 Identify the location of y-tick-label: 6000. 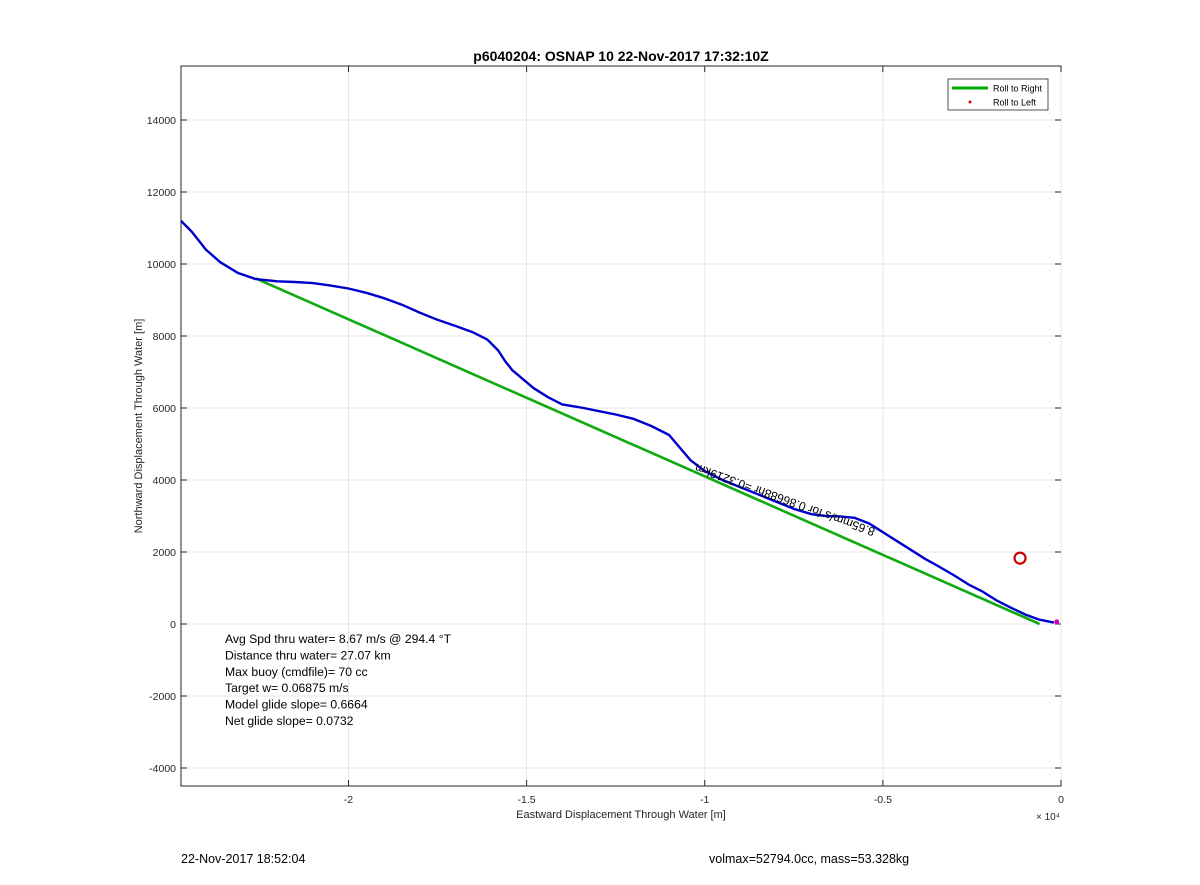
(165, 409).